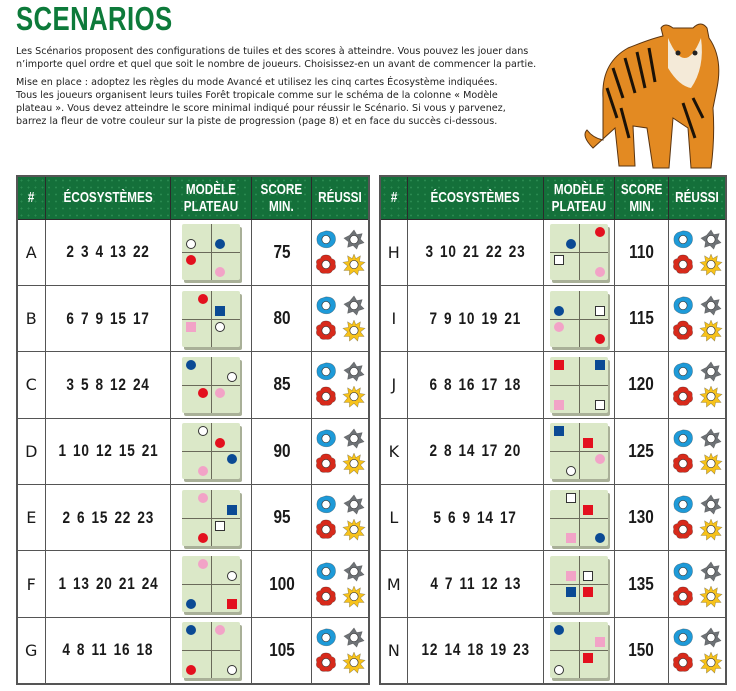  Describe the element at coordinates (475, 318) in the screenshot. I see `ecosystem-cards: 7 9 10 19 21` at that location.